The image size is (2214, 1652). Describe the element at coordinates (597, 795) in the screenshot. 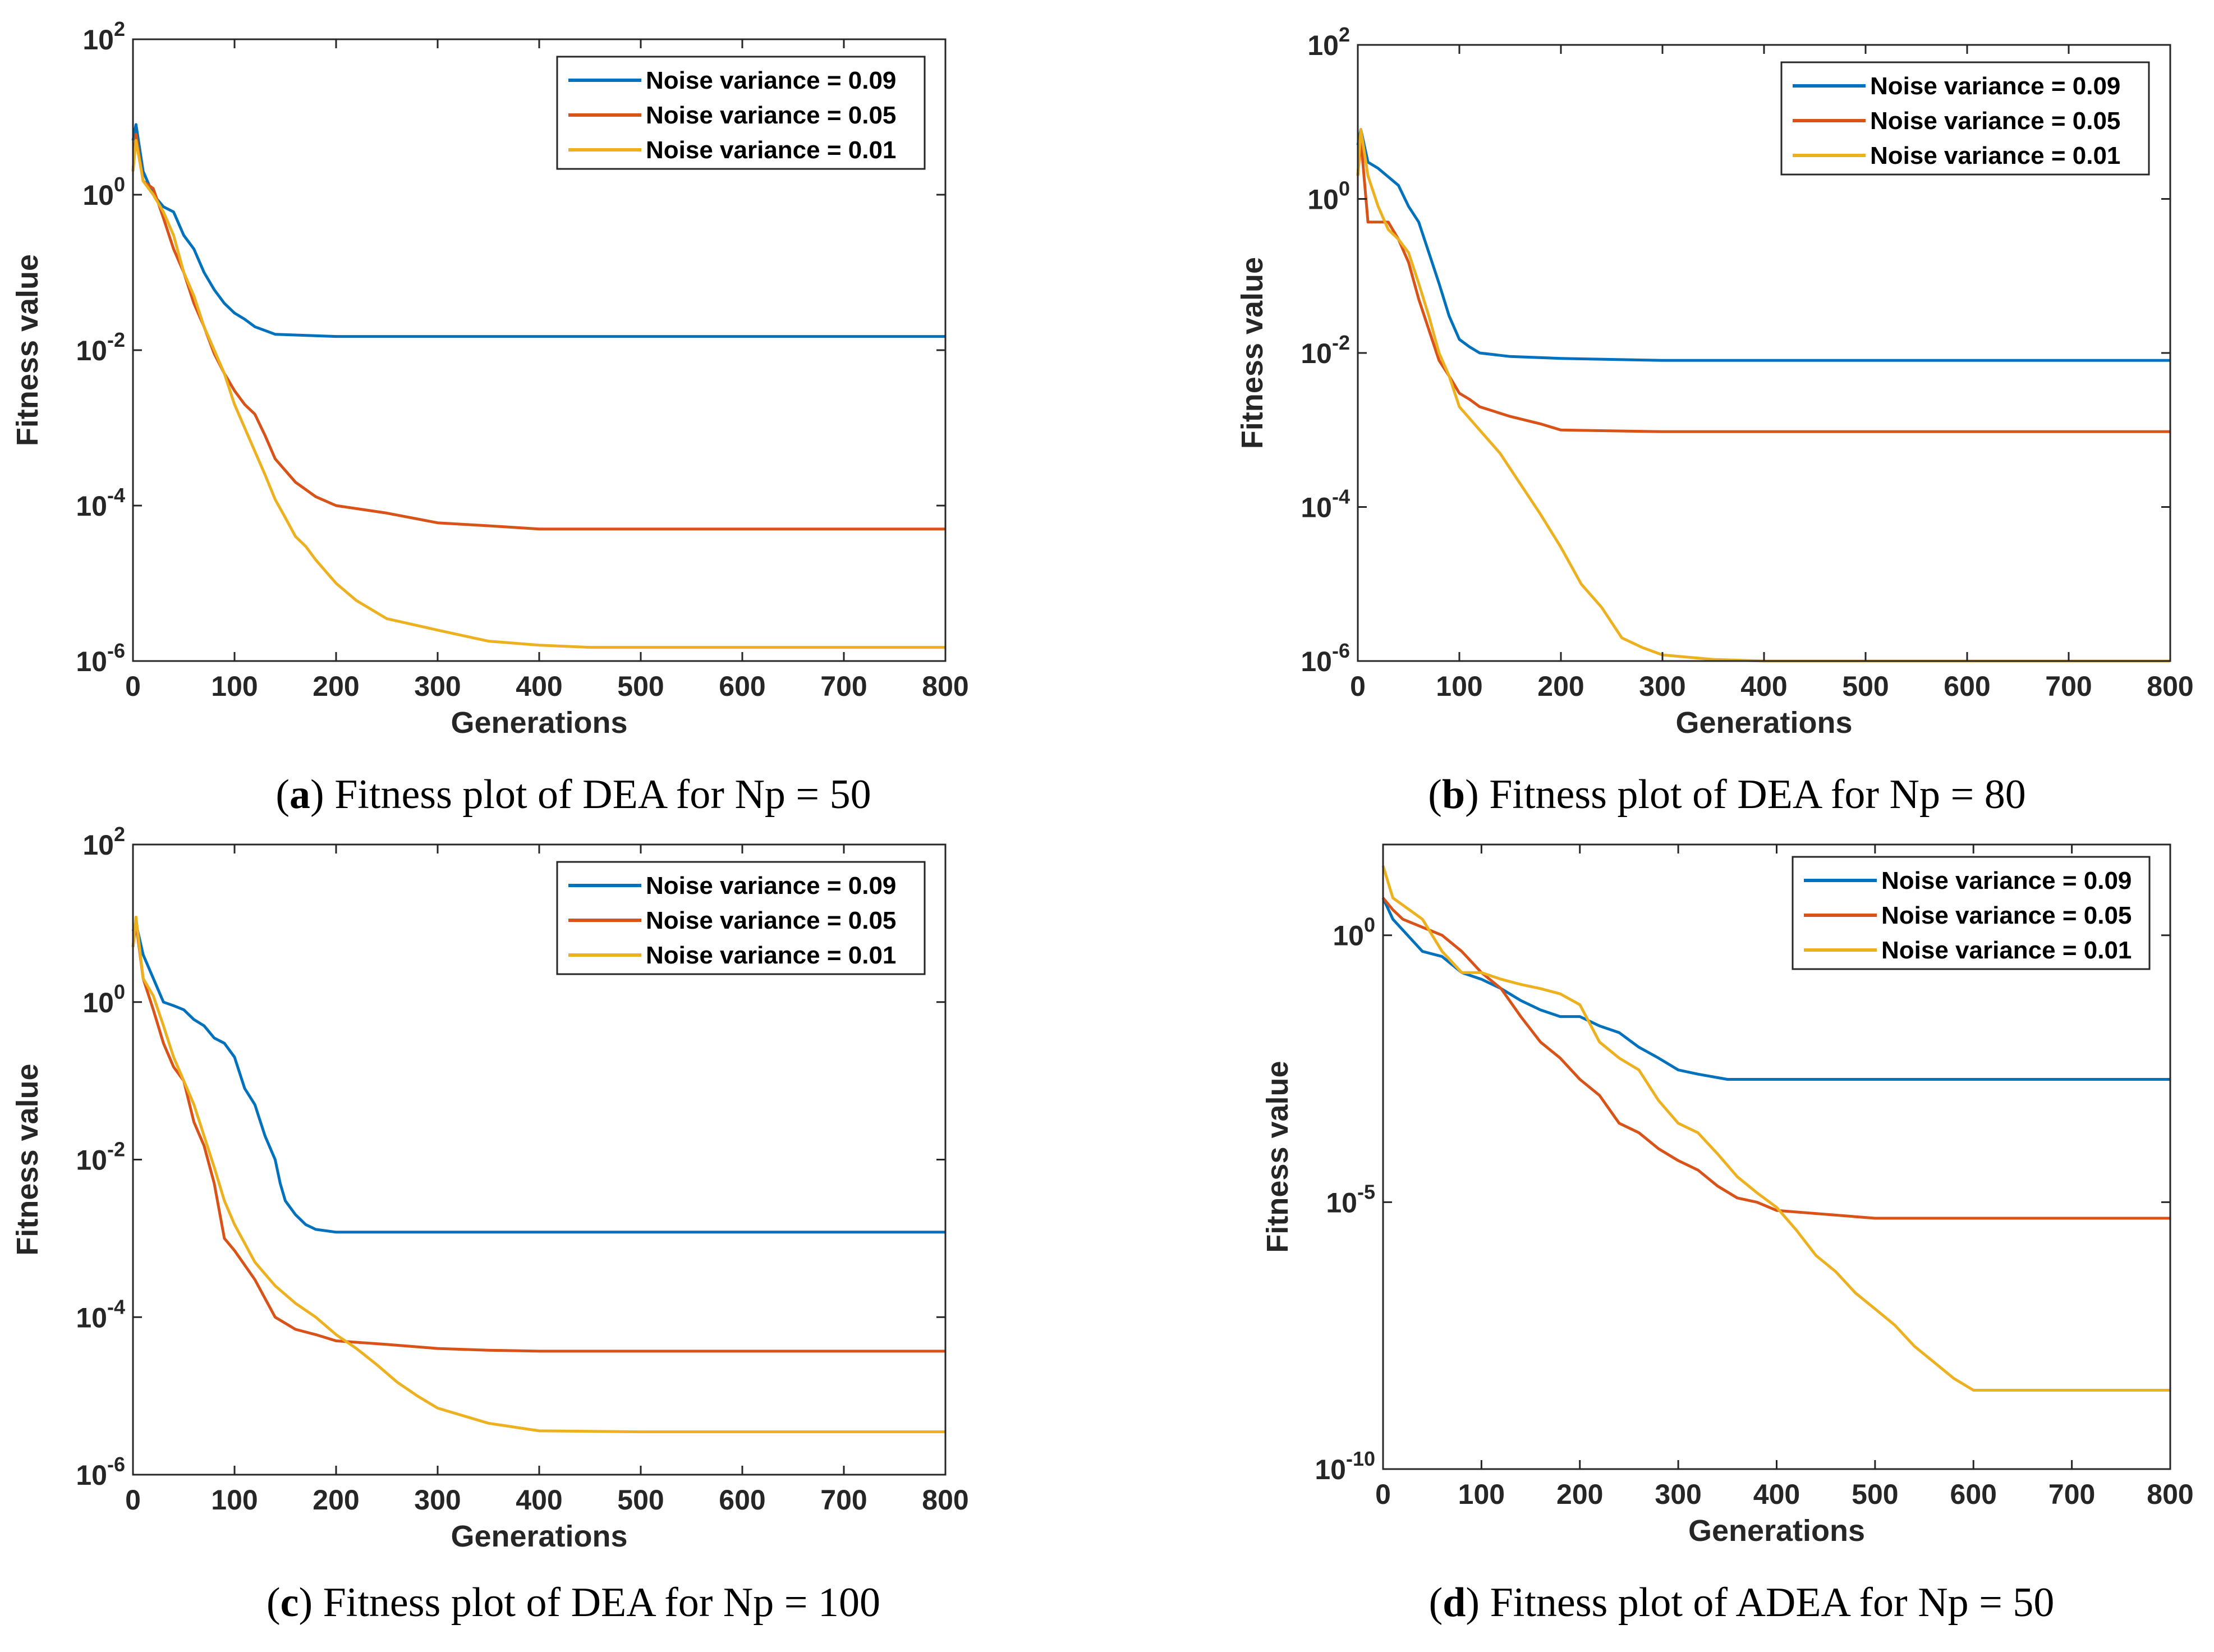

I see `caption-text: Fitness plot of DEA for Np = 50` at that location.